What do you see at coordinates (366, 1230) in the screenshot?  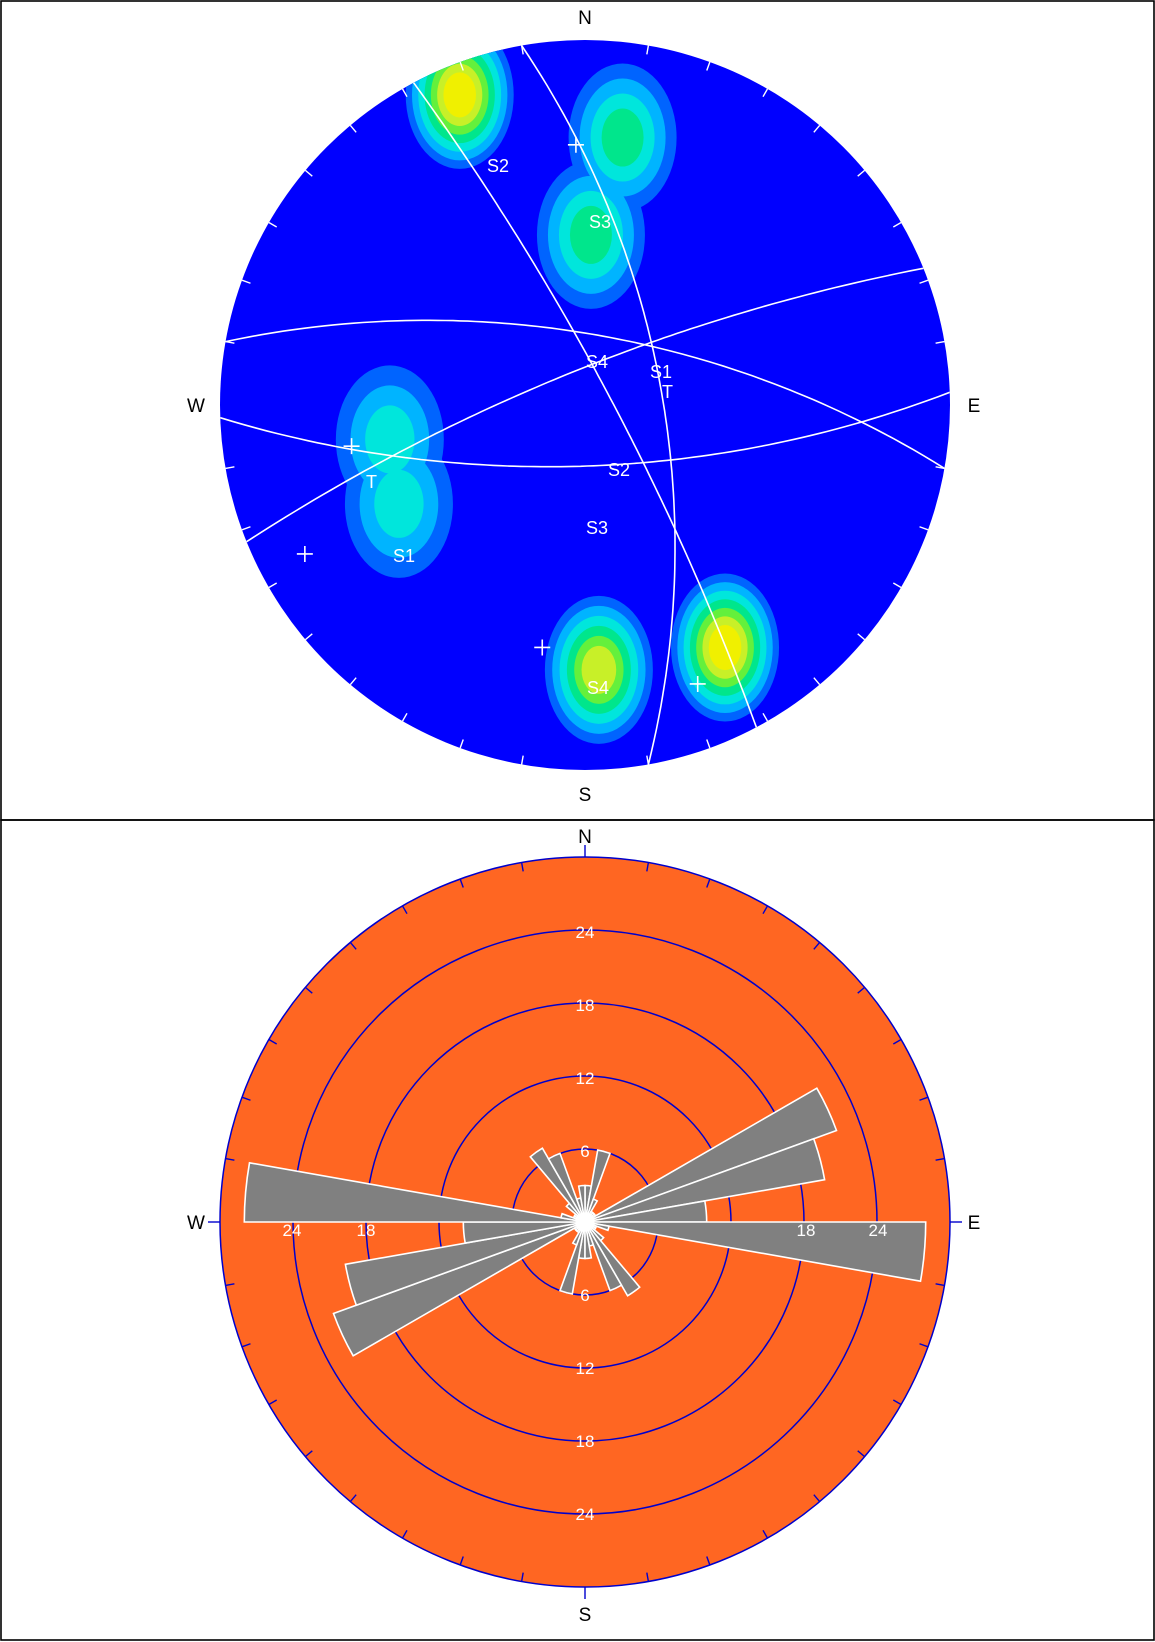 I see `ring-label-west-18: 18` at bounding box center [366, 1230].